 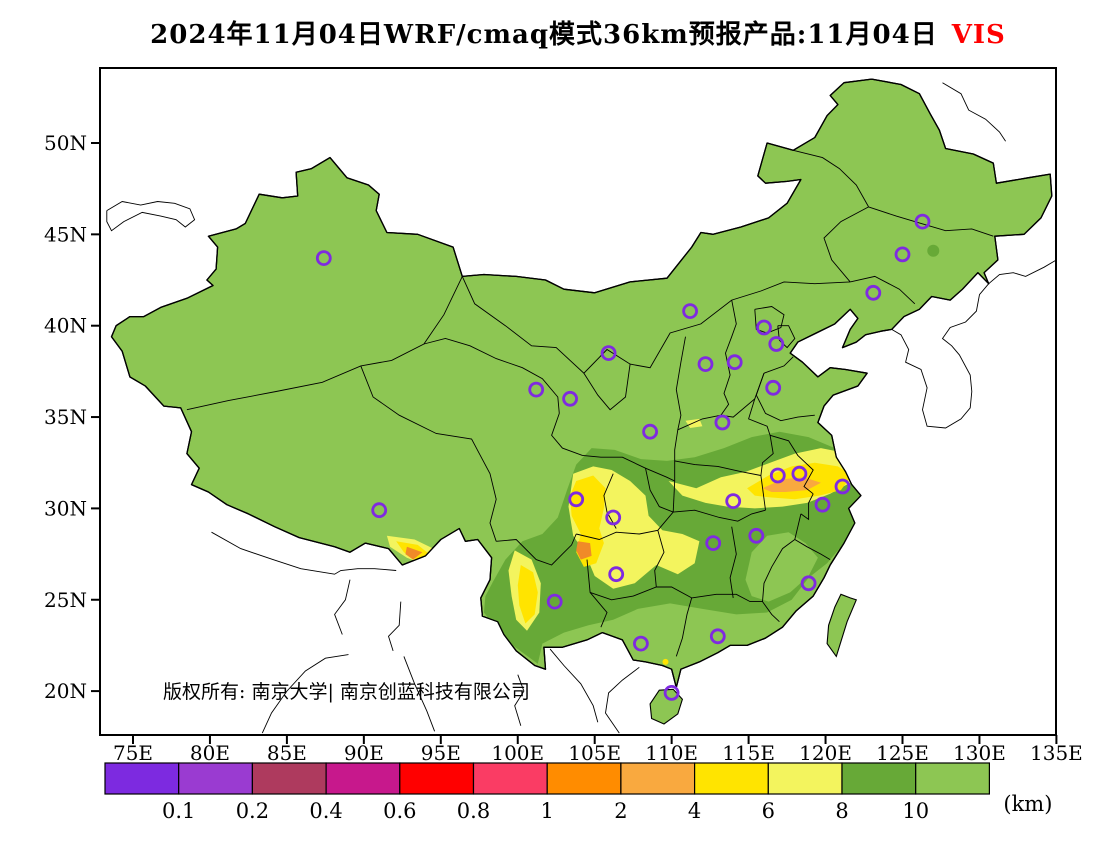 I want to click on colorbar-legend: 0.1 0.2 0.4 0.6 0.8 1 2 4 6 8 10 (km), so click(x=578, y=792).